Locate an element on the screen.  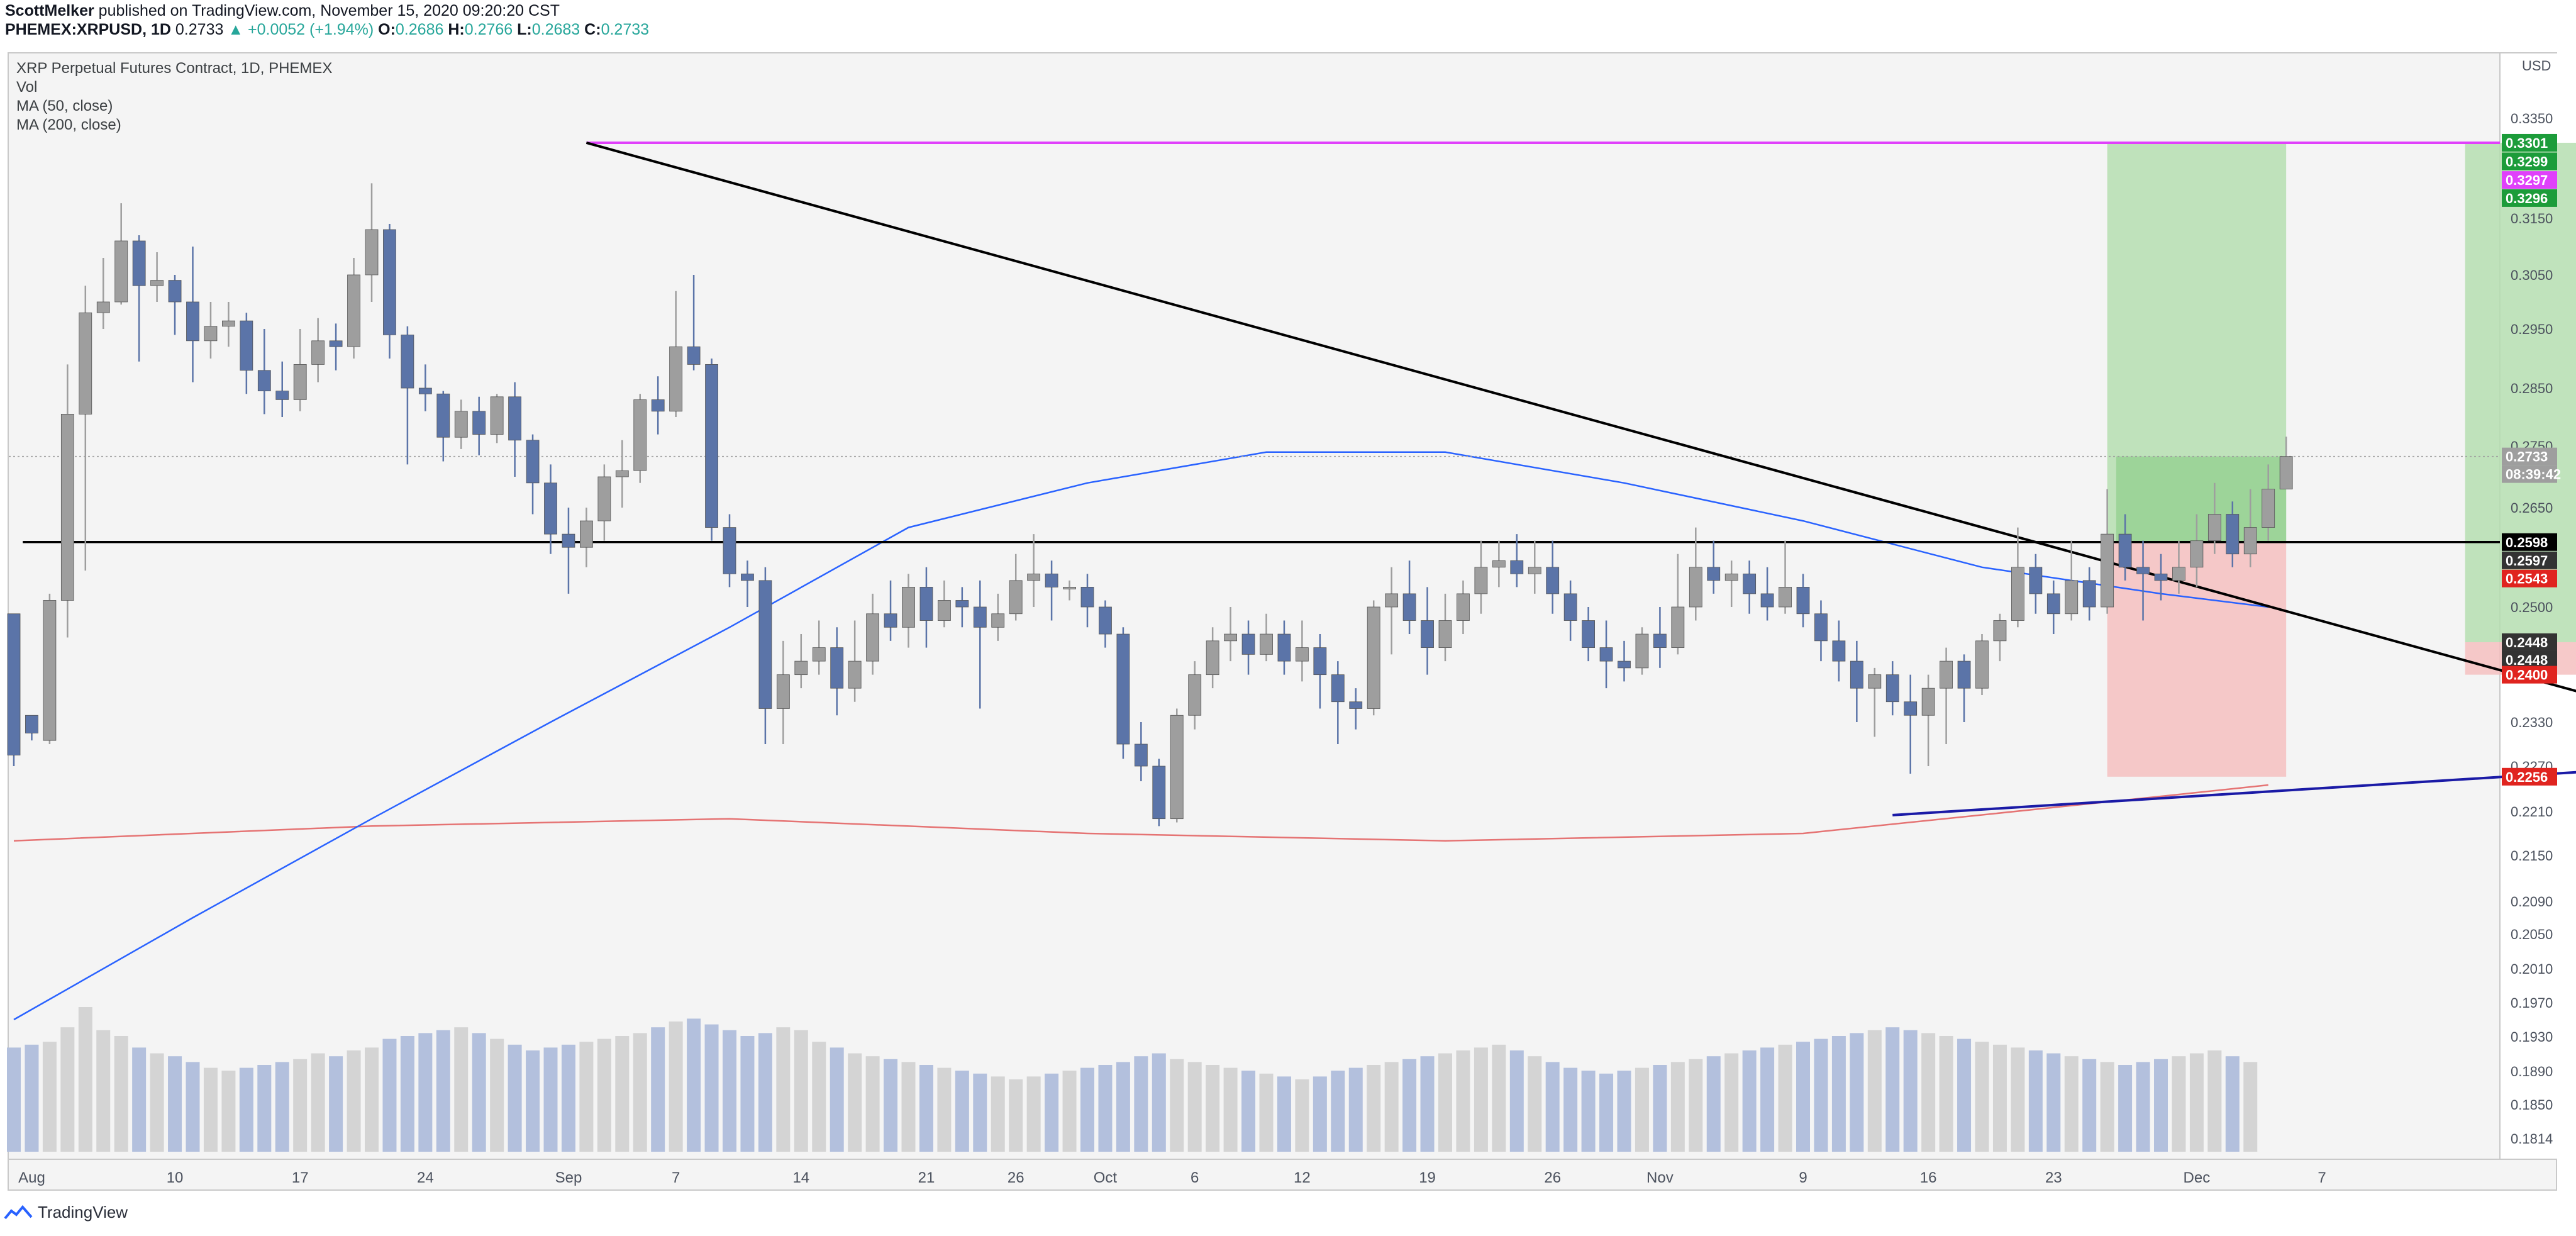
price-axis-label: 0.3297 is located at coordinates (2527, 180).